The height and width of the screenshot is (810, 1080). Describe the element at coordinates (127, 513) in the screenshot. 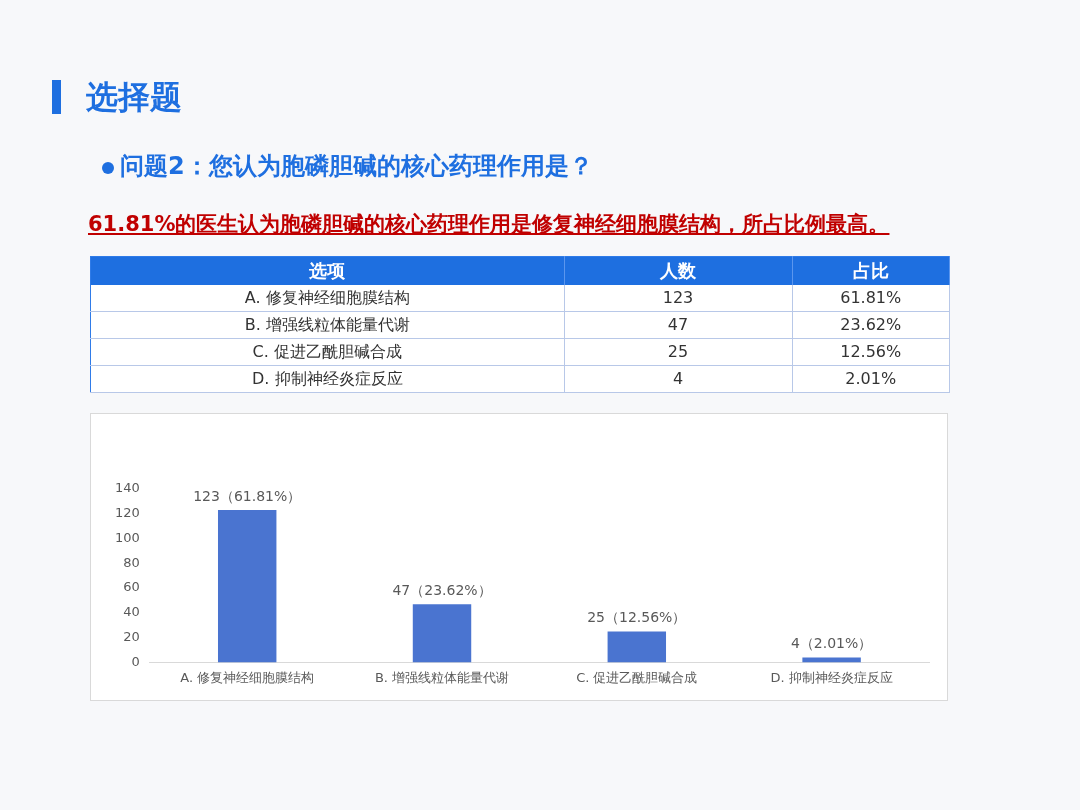

I see `y-tick-label: 120` at that location.